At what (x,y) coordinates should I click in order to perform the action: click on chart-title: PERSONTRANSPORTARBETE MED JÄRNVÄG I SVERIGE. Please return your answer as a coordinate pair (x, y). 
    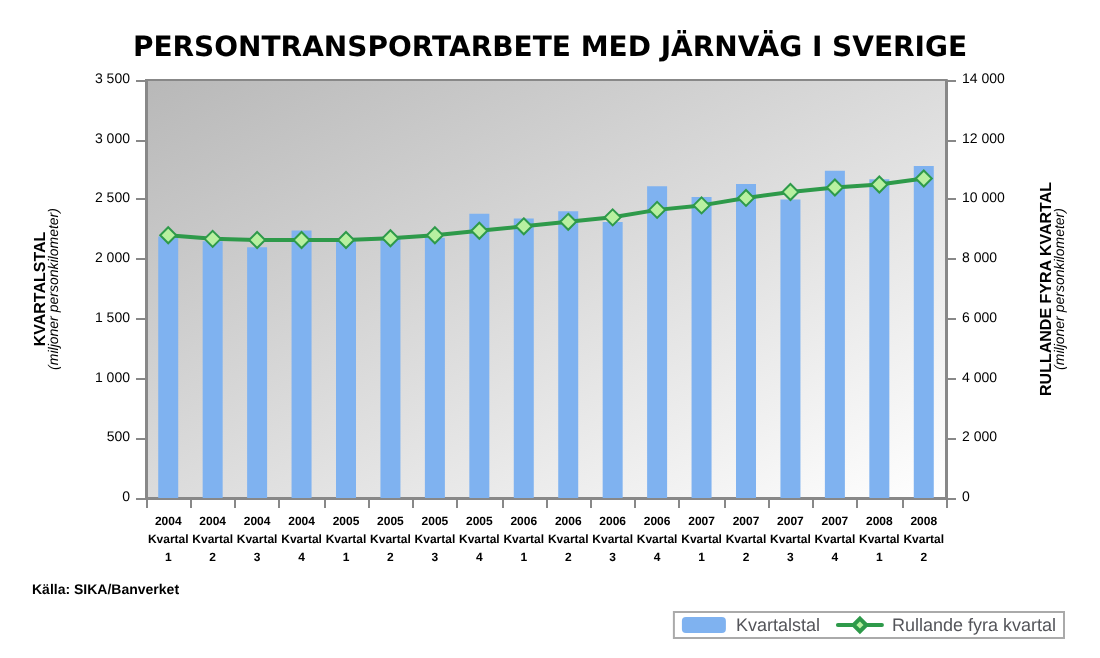
    Looking at the image, I should click on (550, 47).